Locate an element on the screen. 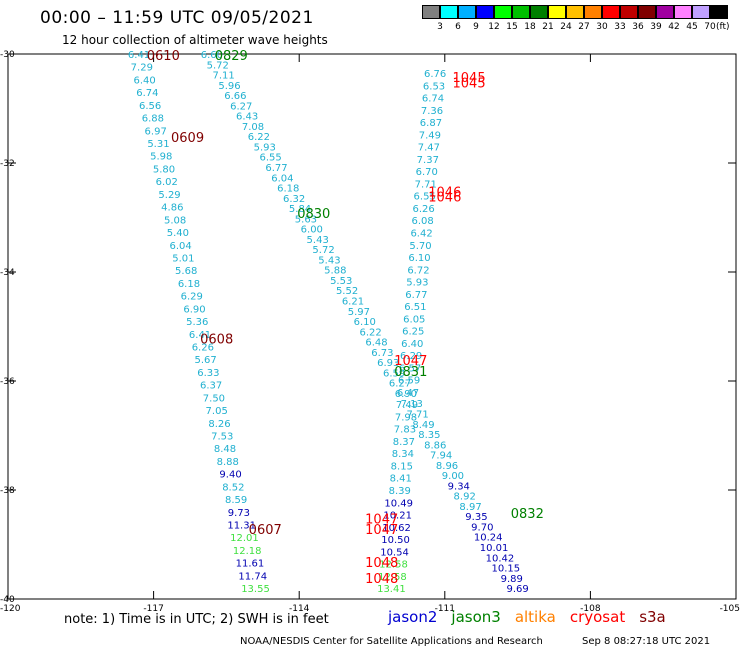 The width and height of the screenshot is (740, 650). wave-height-value: 8.86 is located at coordinates (435, 445).